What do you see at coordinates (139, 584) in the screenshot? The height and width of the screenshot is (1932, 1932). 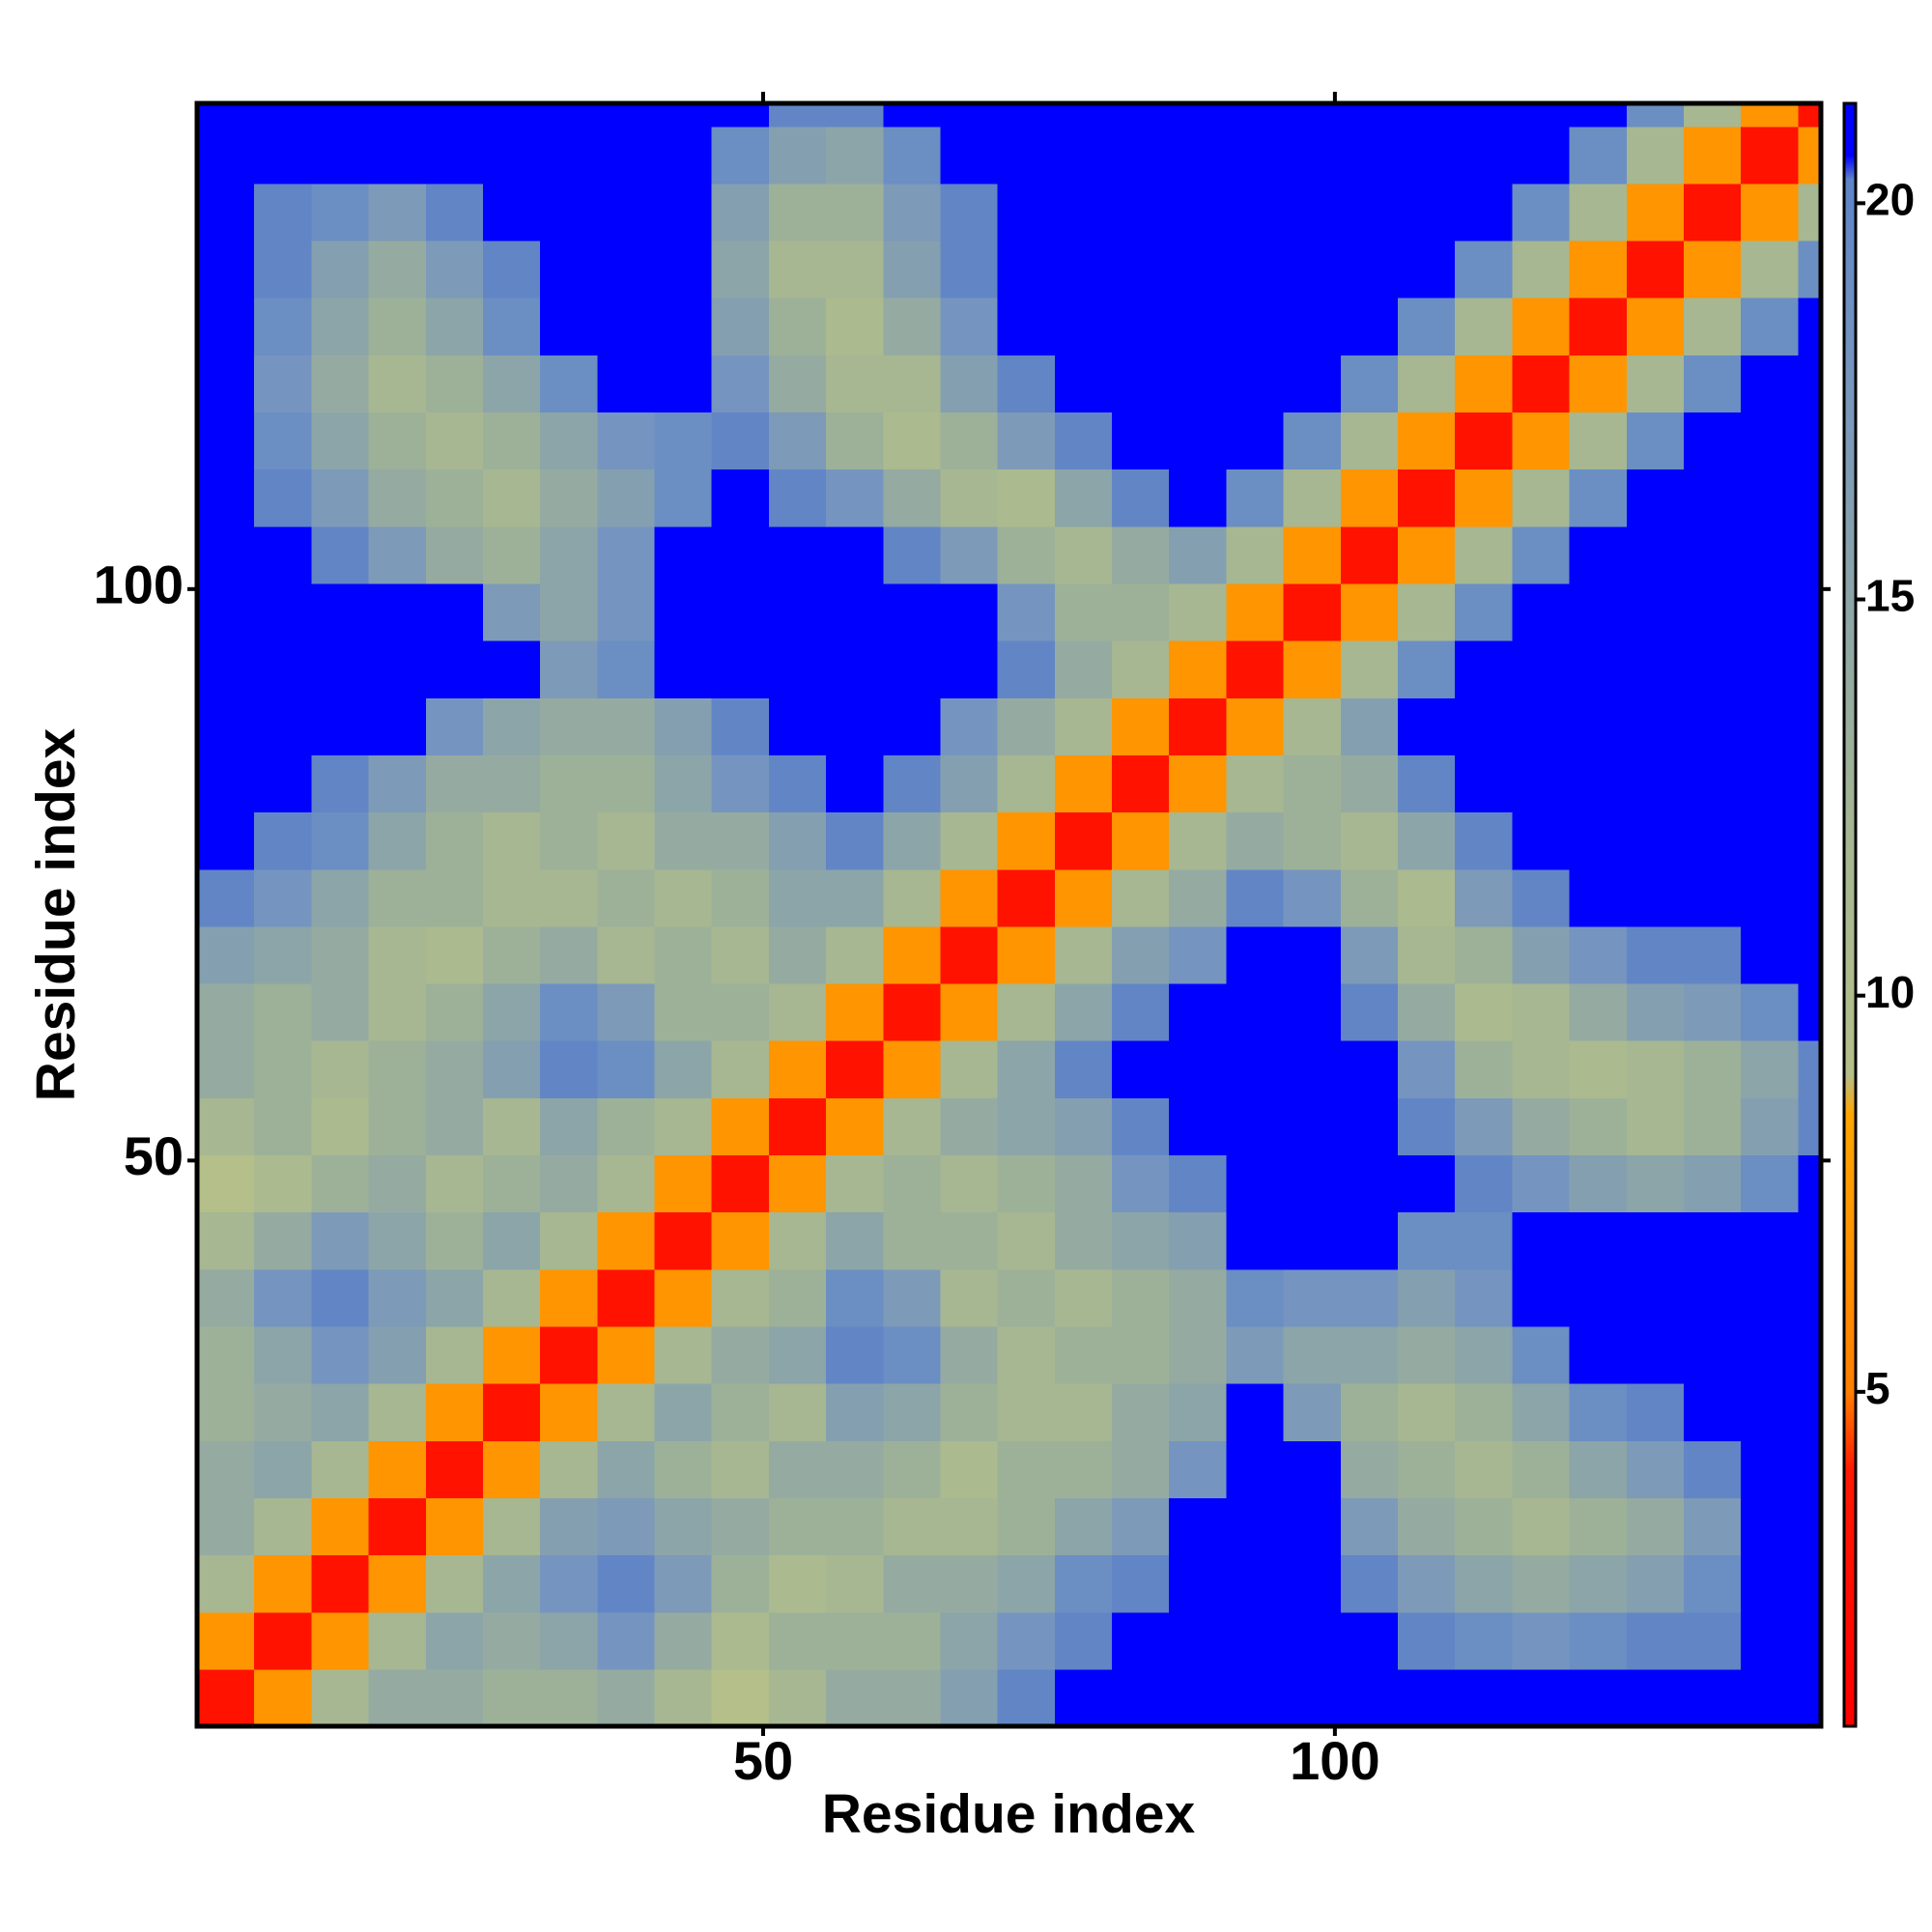 I see `y-tick-label: 100` at bounding box center [139, 584].